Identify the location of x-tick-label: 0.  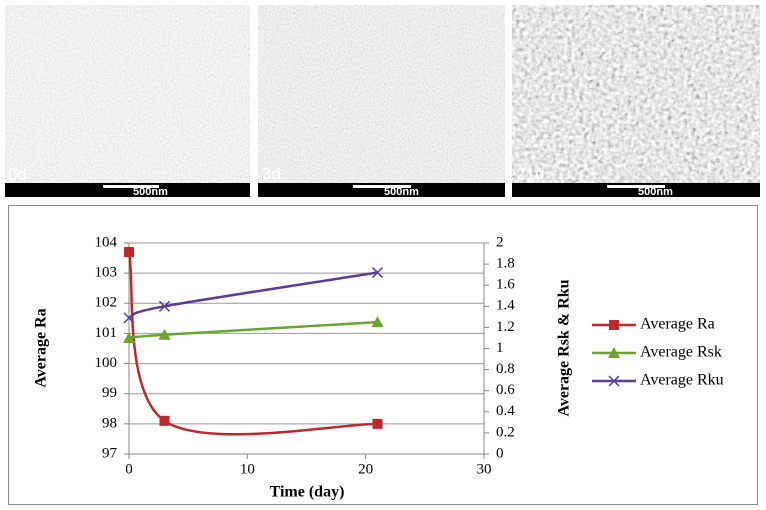
(129, 469).